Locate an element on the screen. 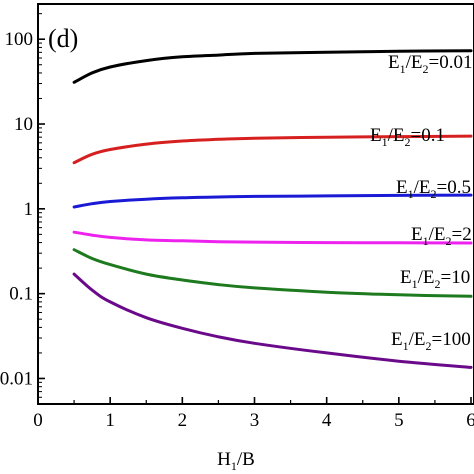  x-tick-label: 5 is located at coordinates (399, 420).